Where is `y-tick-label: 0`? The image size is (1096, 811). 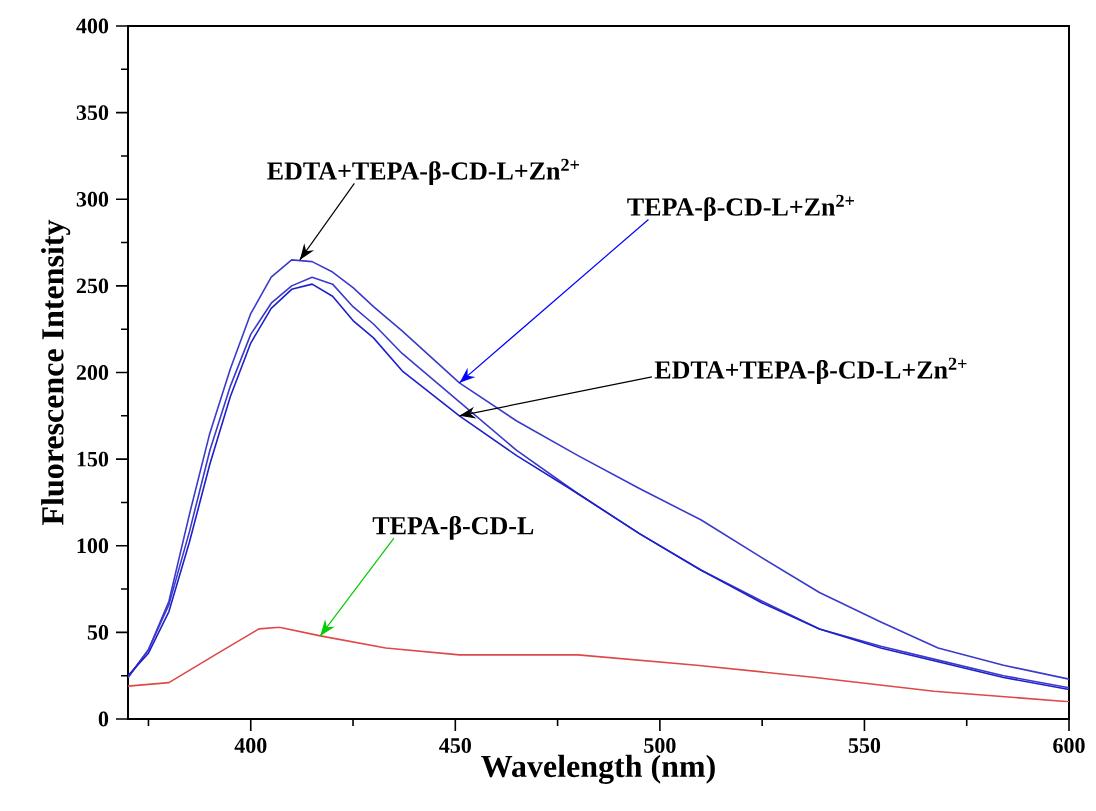 y-tick-label: 0 is located at coordinates (103, 719).